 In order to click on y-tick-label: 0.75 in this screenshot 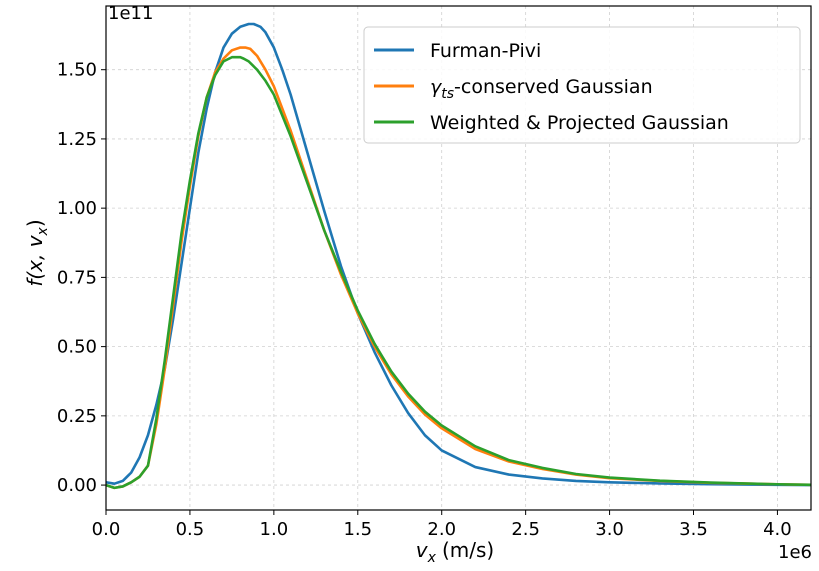, I will do `click(77, 277)`.